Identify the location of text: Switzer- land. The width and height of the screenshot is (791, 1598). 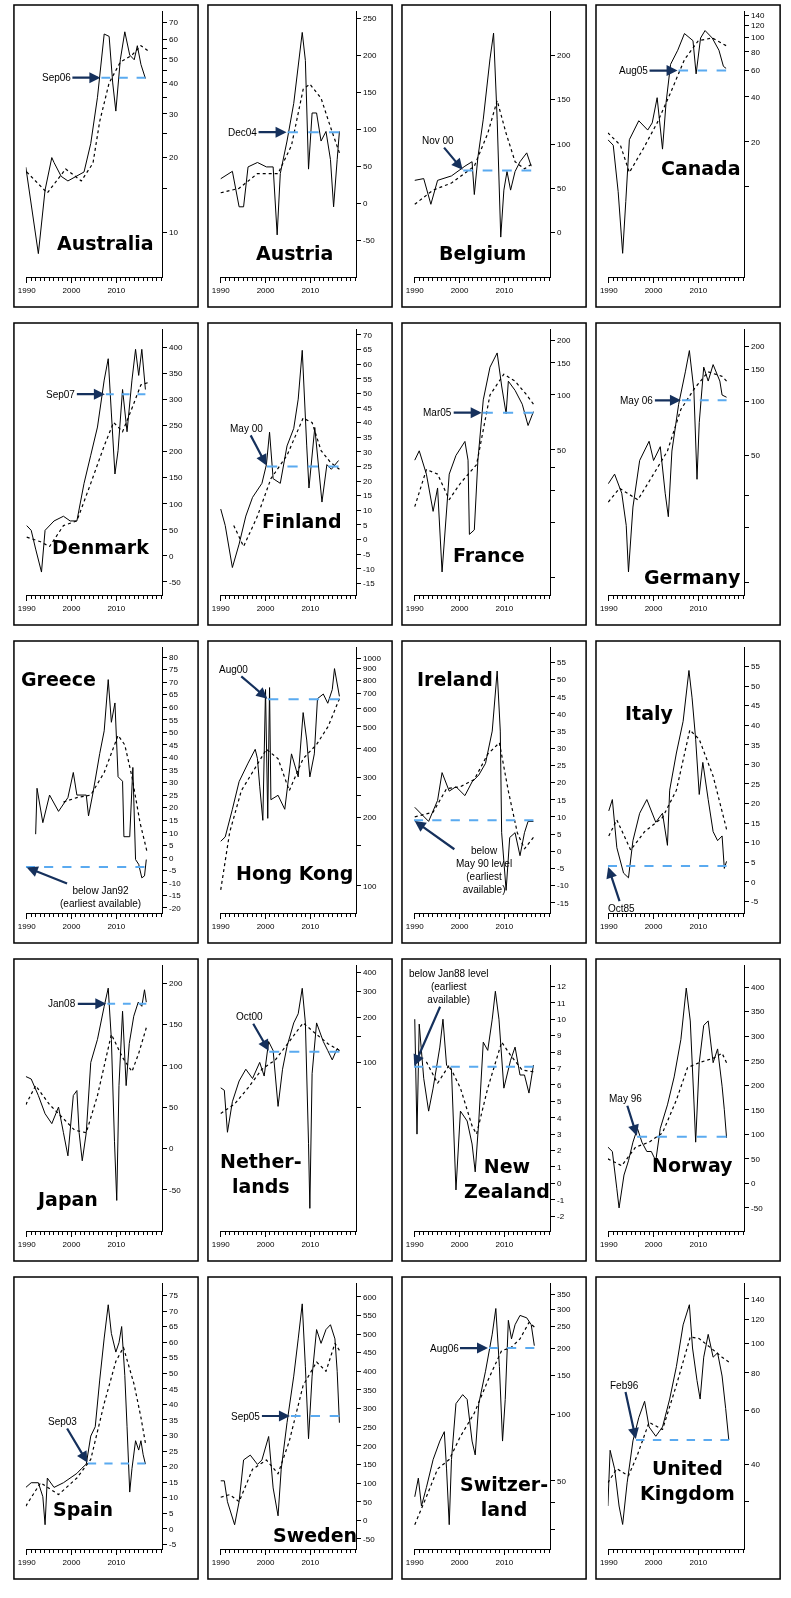
(504, 1496).